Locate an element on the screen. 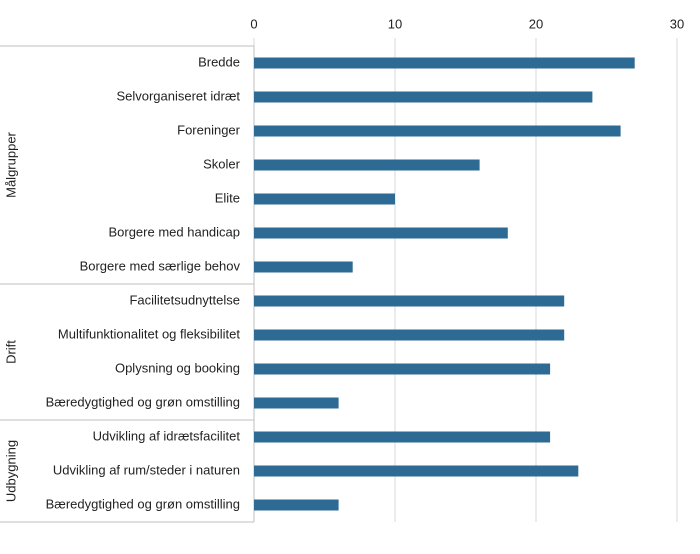  y-tick-label: Skoler is located at coordinates (222, 163).